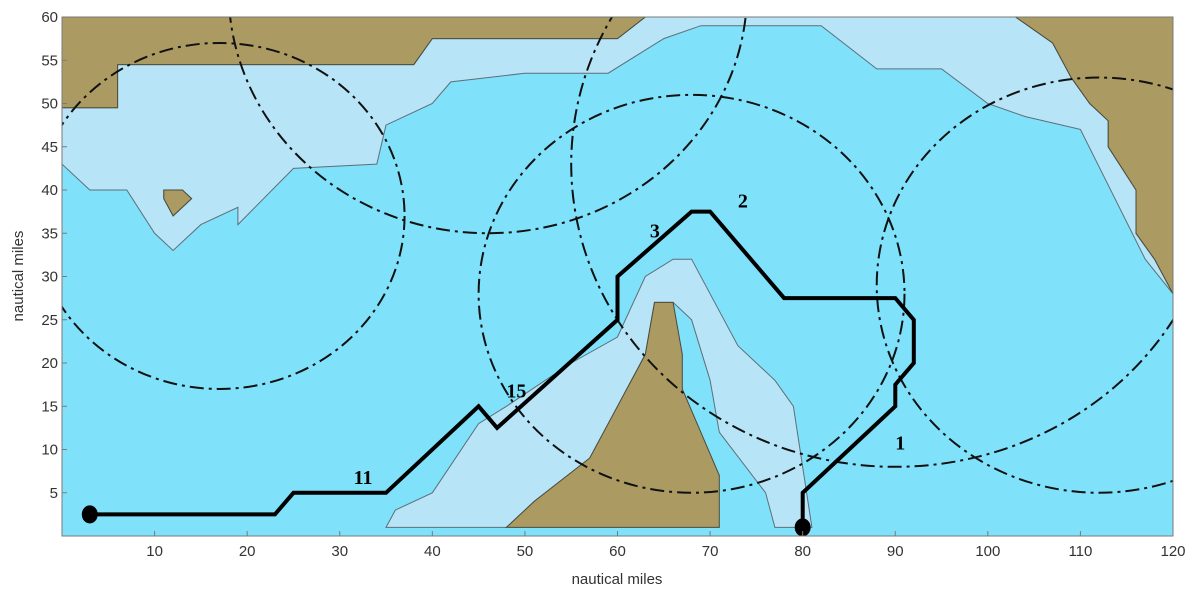 The image size is (1195, 589). Describe the element at coordinates (617, 579) in the screenshot. I see `x-axis-label: nautical miles` at that location.